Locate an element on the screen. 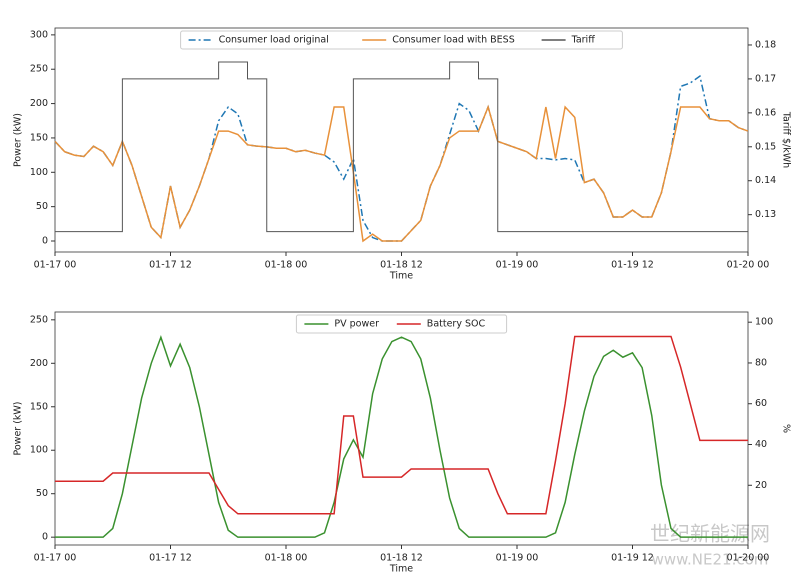 The height and width of the screenshot is (574, 800). legend-frame is located at coordinates (401, 40).